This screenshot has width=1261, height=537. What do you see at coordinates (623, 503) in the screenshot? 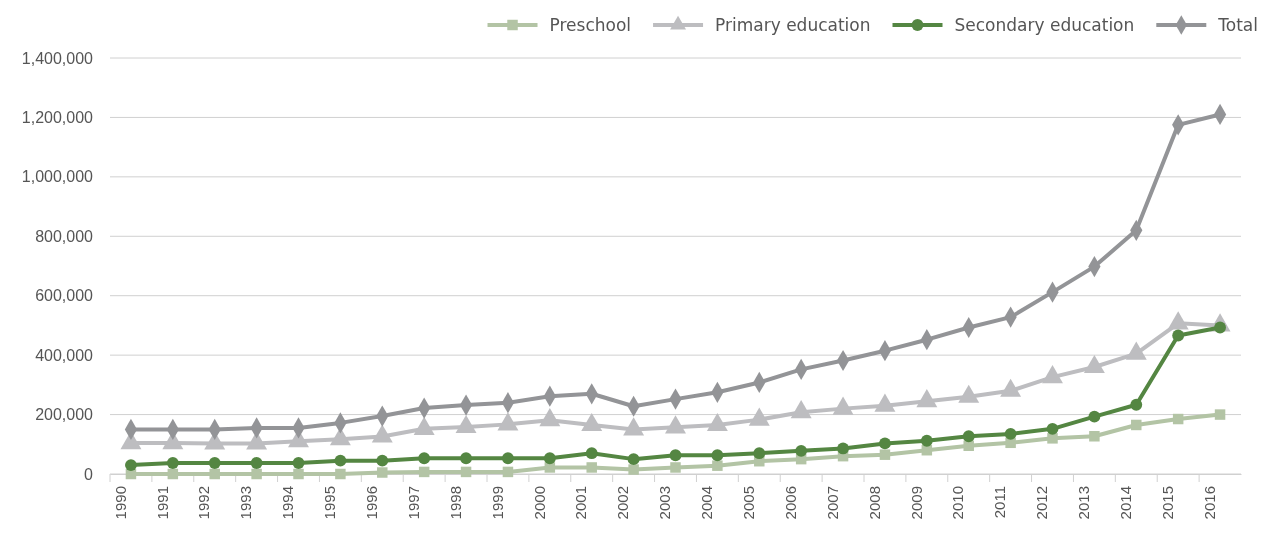
I see `x-tick-label: 2002` at bounding box center [623, 503].